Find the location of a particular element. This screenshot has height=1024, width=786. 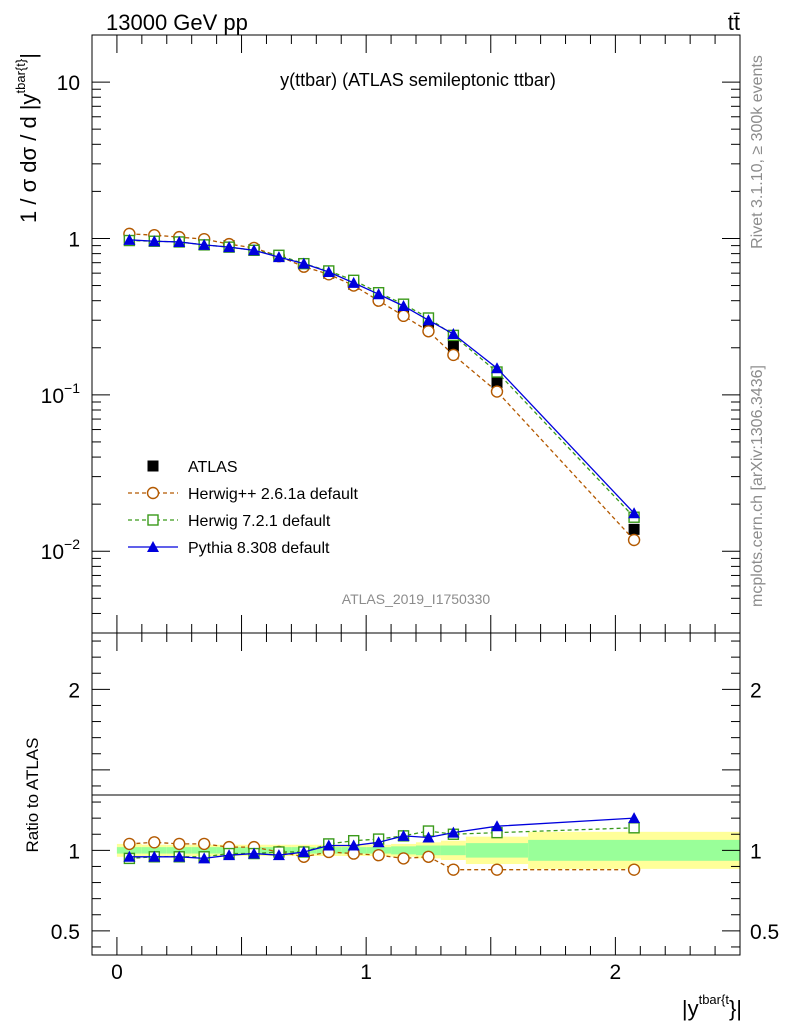

legend-label: ATLAS is located at coordinates (213, 467).